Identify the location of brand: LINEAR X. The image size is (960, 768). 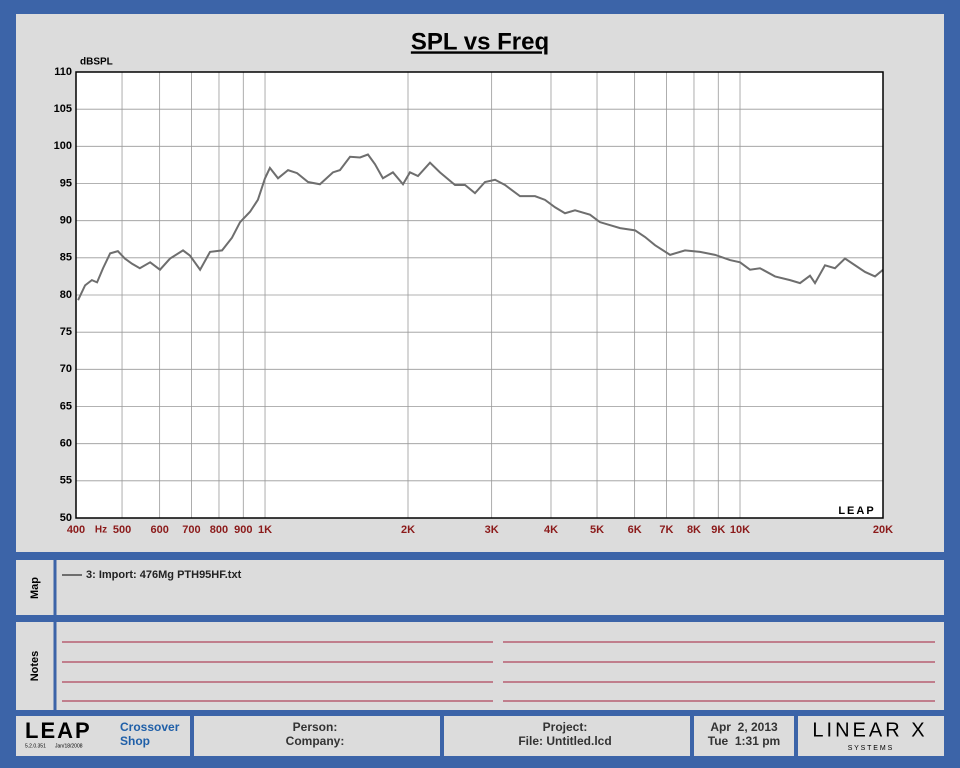
(869, 730).